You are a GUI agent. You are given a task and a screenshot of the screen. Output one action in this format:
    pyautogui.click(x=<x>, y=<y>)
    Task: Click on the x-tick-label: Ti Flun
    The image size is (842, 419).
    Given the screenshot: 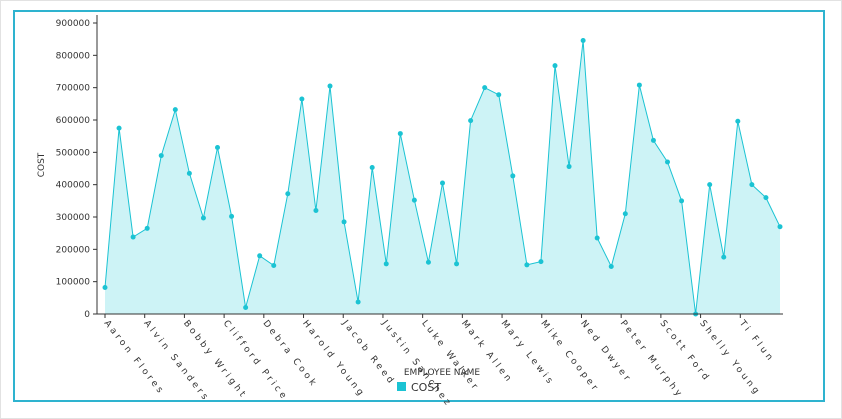 What is the action you would take?
    pyautogui.click(x=756, y=341)
    